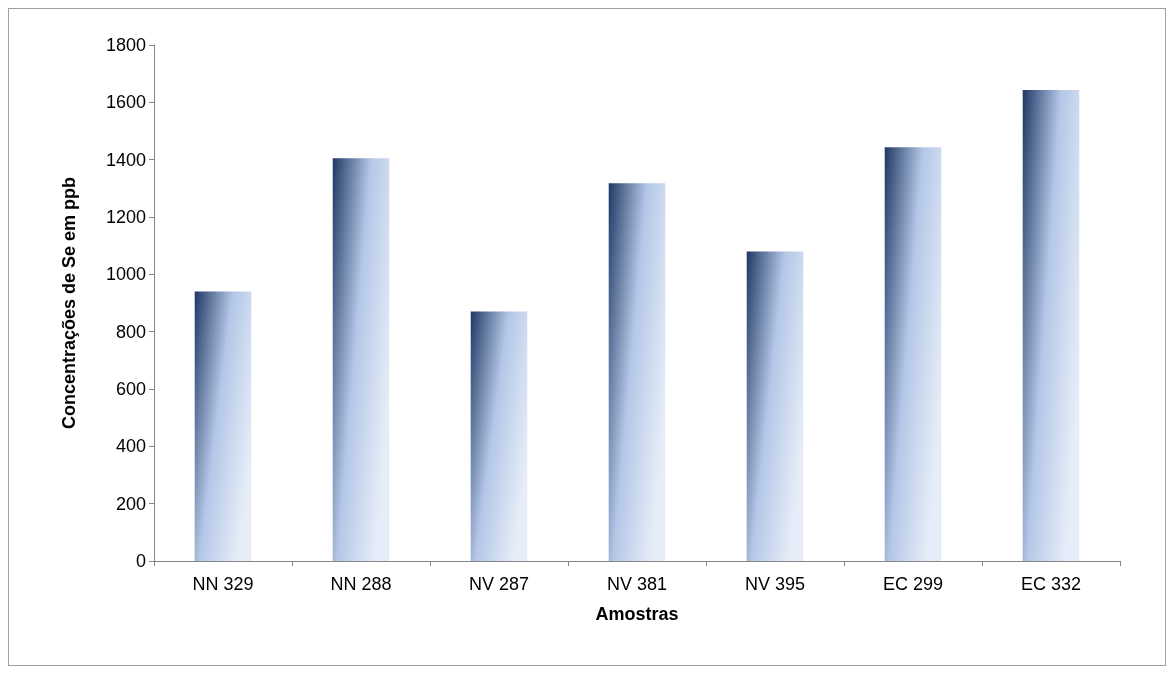  I want to click on y-tick-label: 800, so click(130, 331).